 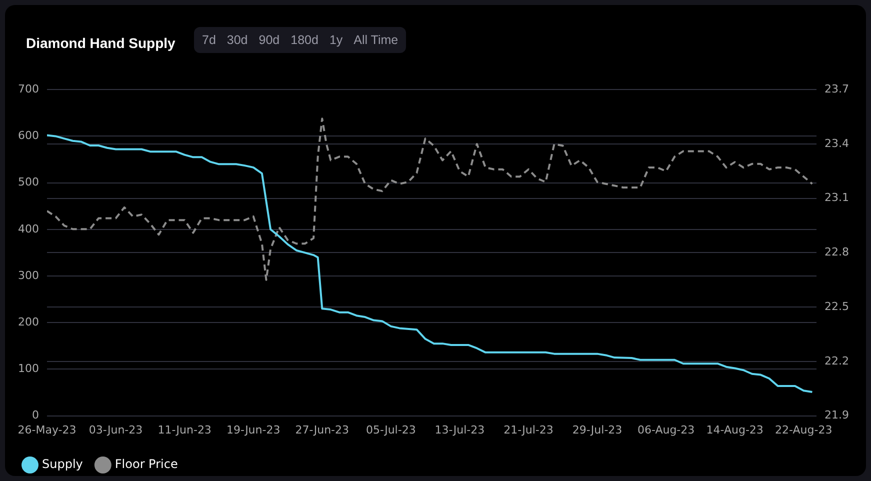 What do you see at coordinates (322, 429) in the screenshot?
I see `x-tick-label: 27-Jun-23` at bounding box center [322, 429].